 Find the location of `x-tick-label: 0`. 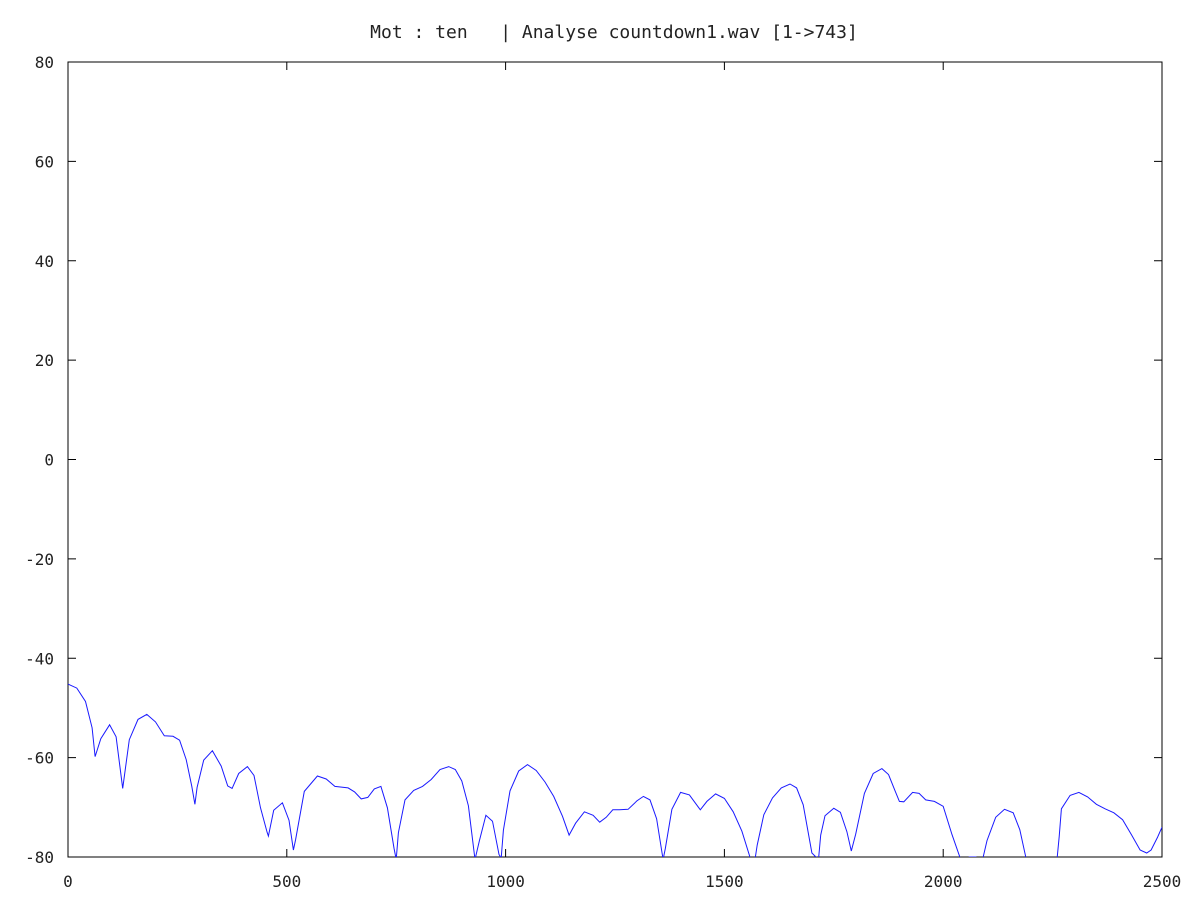

x-tick-label: 0 is located at coordinates (68, 881).